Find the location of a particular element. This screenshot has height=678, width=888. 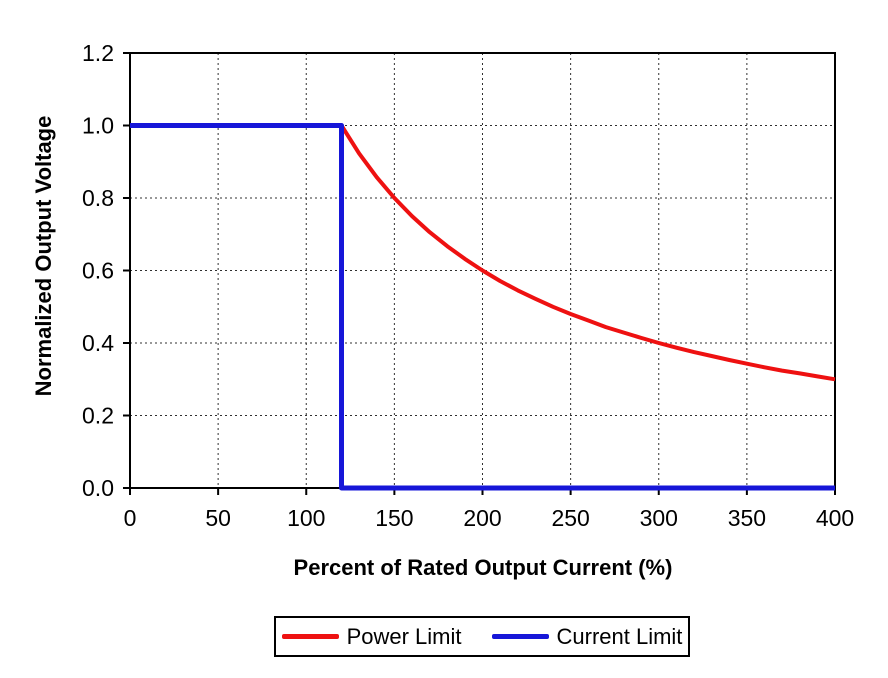

x-tick-label: 100 is located at coordinates (306, 518).